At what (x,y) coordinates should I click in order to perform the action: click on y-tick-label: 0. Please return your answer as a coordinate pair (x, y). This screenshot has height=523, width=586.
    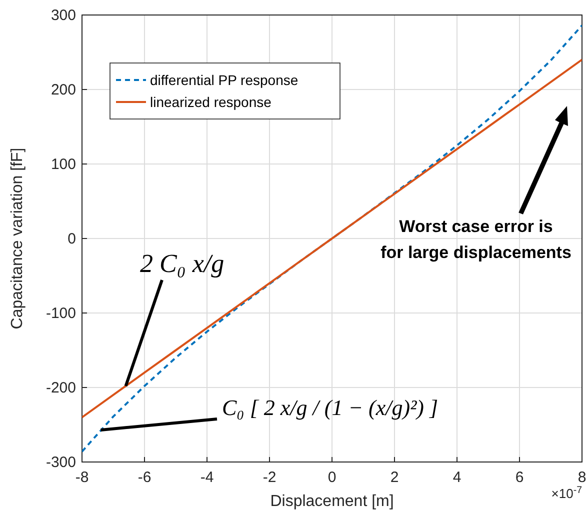
    Looking at the image, I should click on (72, 239).